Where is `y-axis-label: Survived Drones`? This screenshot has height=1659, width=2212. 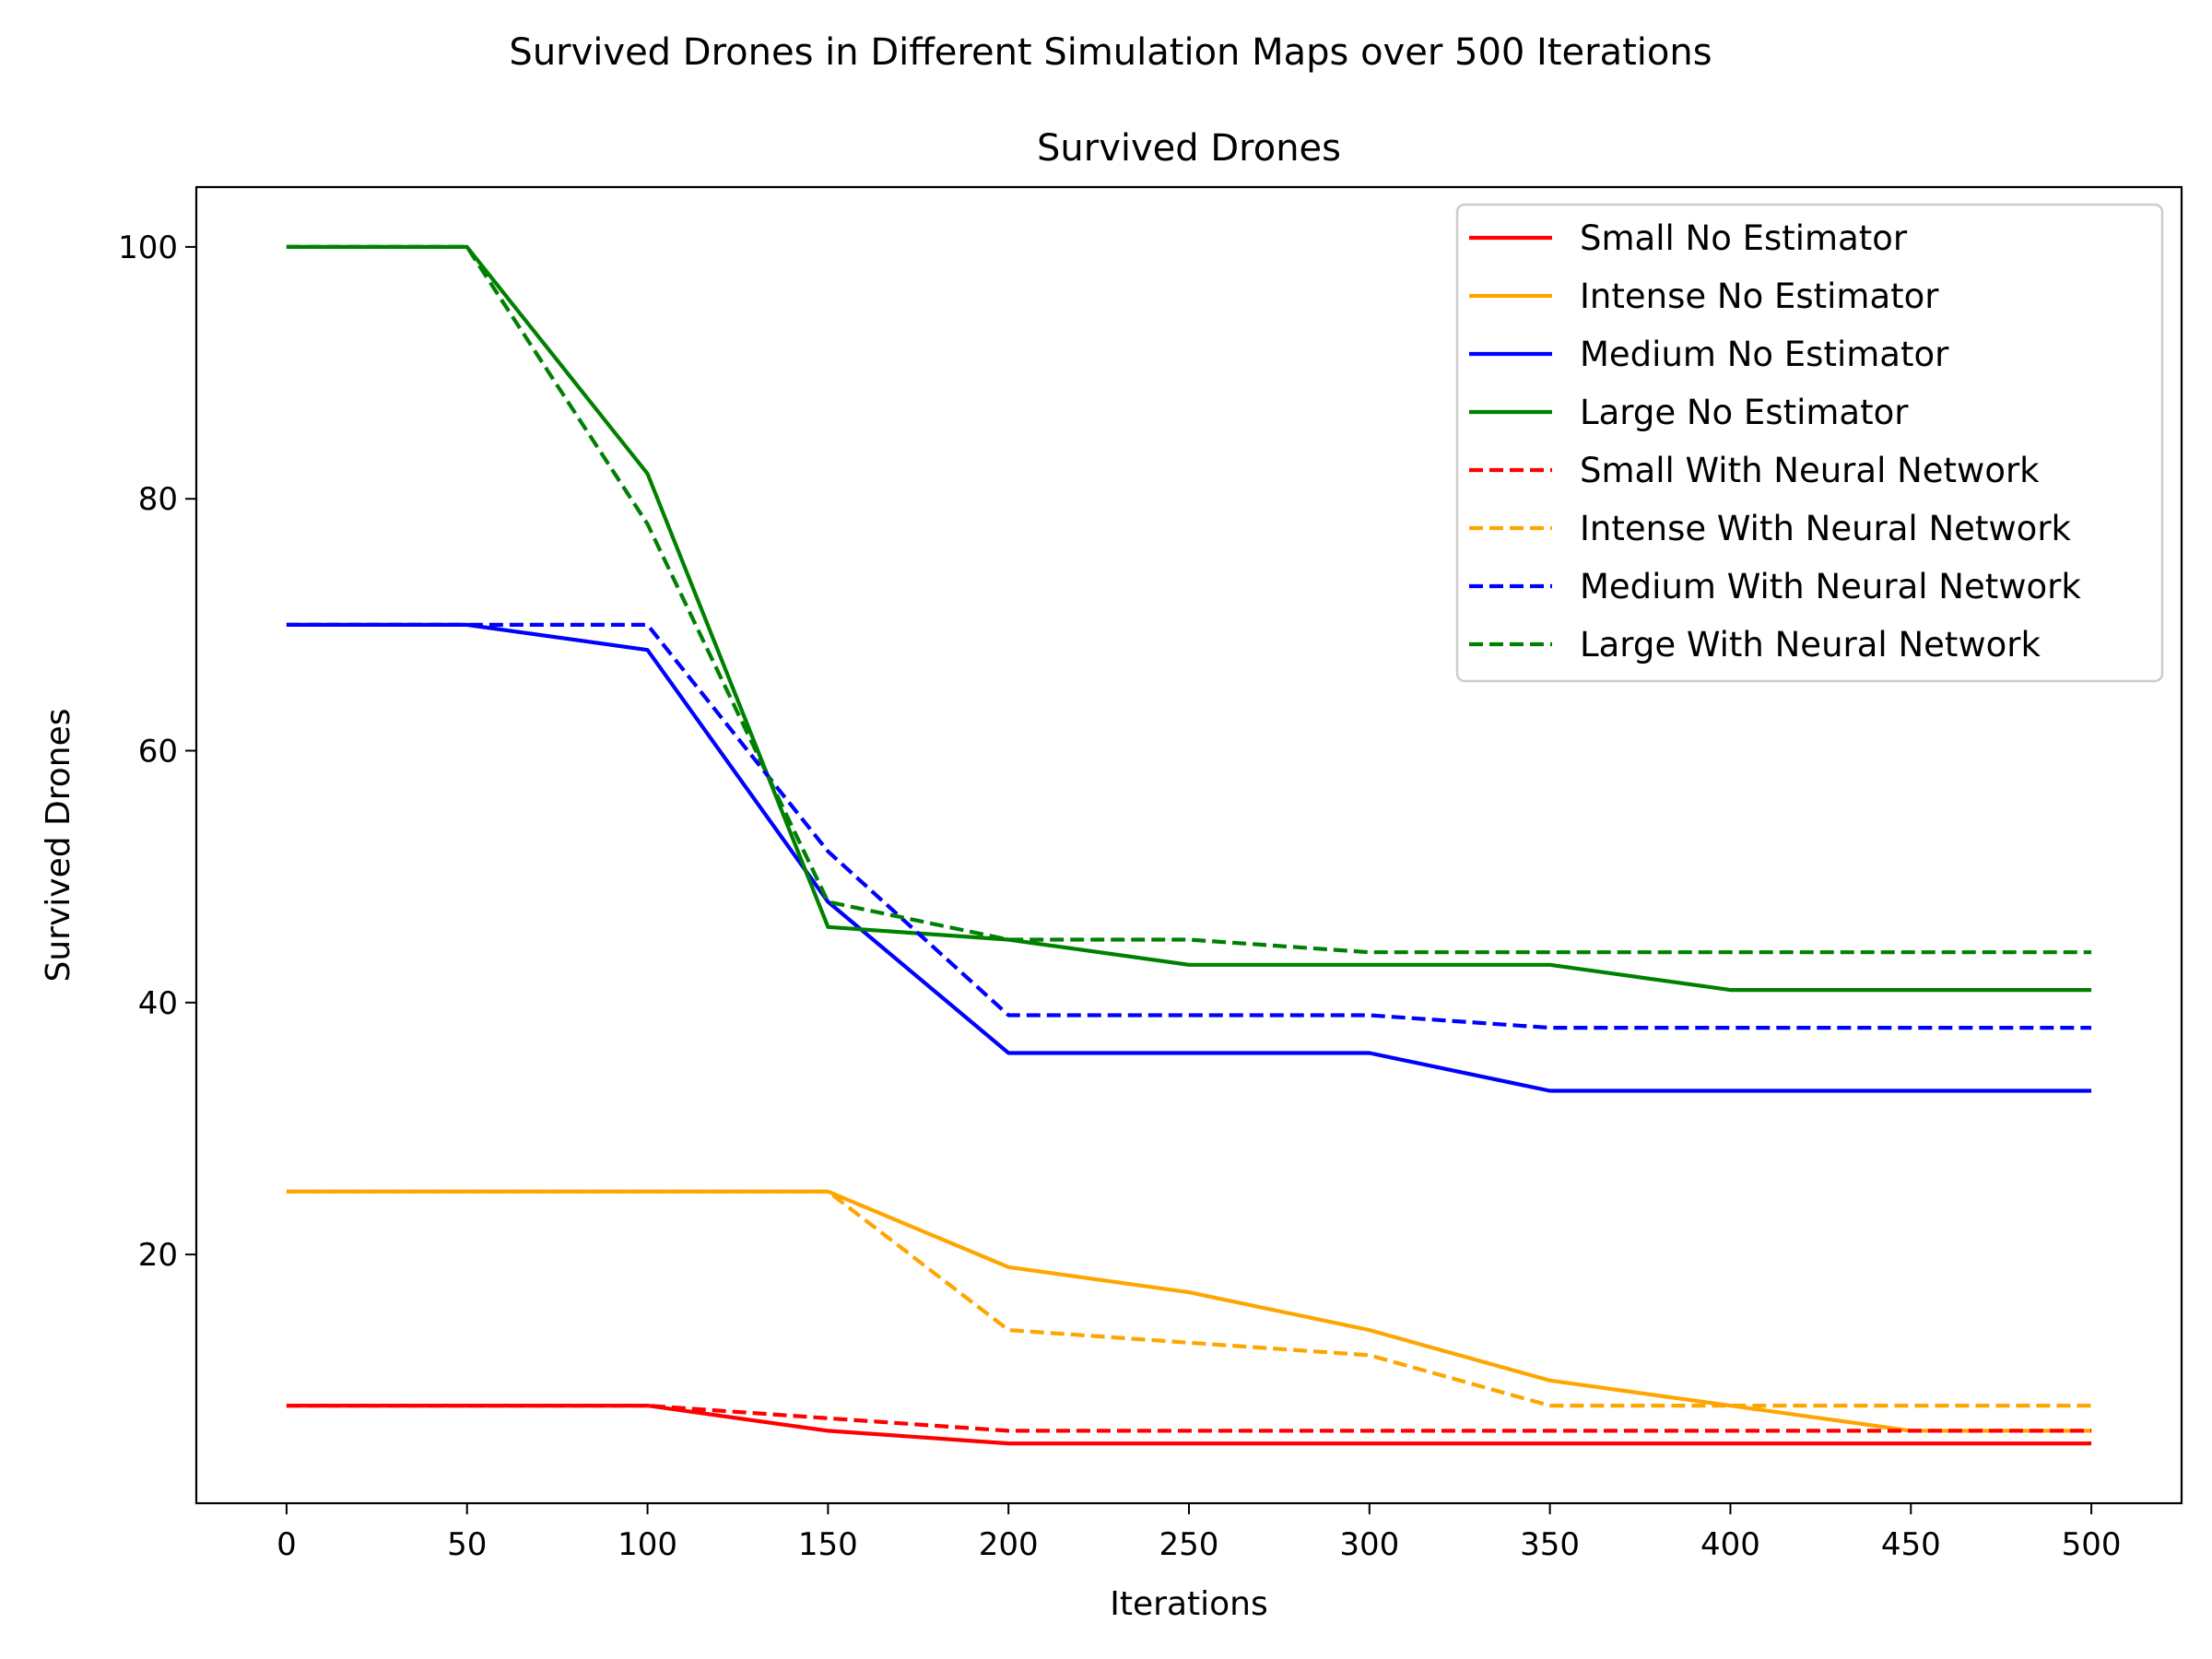 y-axis-label: Survived Drones is located at coordinates (58, 845).